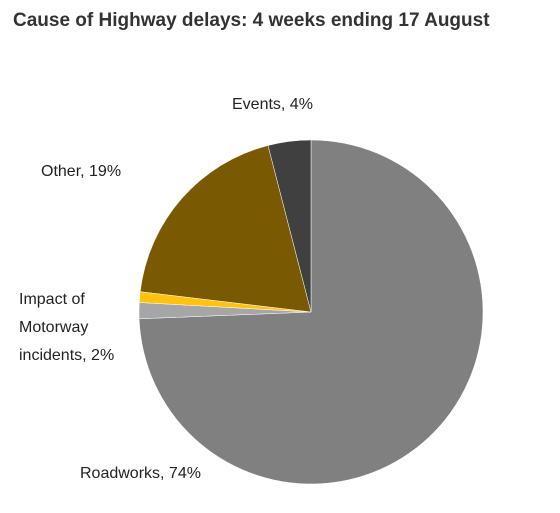 The width and height of the screenshot is (560, 513). What do you see at coordinates (53, 327) in the screenshot?
I see `label-motorway-line2: Motorway` at bounding box center [53, 327].